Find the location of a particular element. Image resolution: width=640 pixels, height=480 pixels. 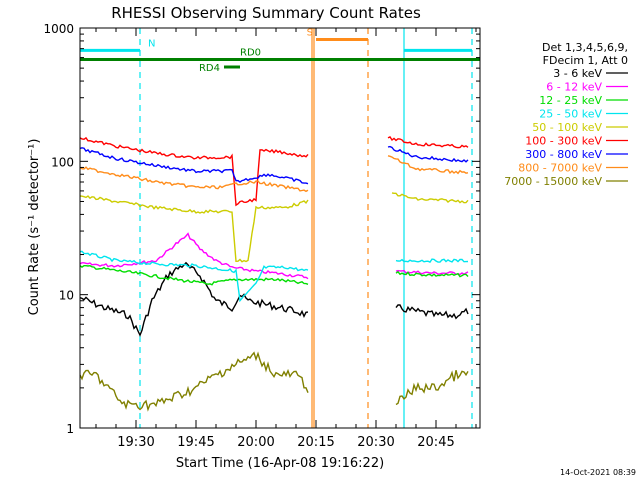

x-axis-label: Start Time (16-Apr-08 19:16:22) is located at coordinates (280, 463).